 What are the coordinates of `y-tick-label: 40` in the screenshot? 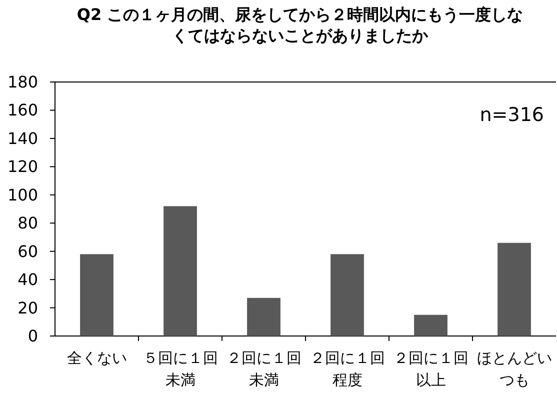 It's located at (28, 280).